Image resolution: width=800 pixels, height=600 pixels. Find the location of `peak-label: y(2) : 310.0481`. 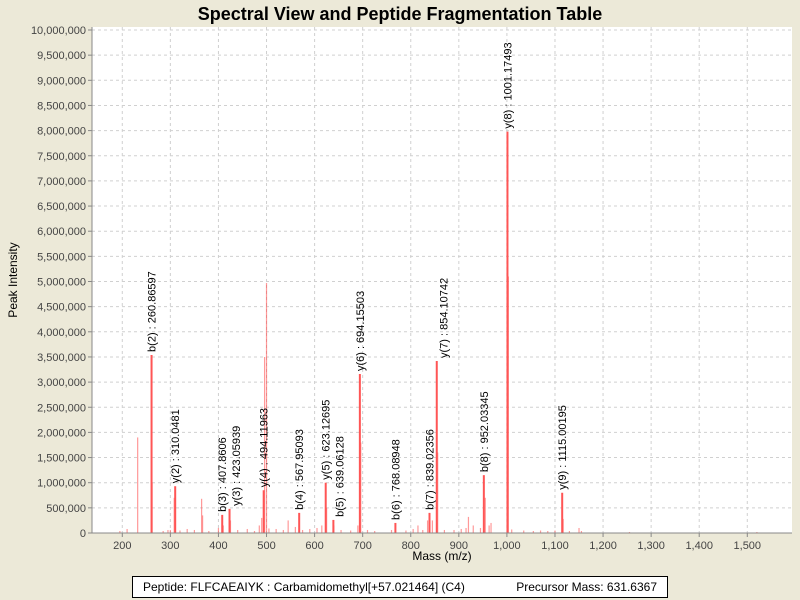

peak-label: y(2) : 310.0481 is located at coordinates (176, 446).